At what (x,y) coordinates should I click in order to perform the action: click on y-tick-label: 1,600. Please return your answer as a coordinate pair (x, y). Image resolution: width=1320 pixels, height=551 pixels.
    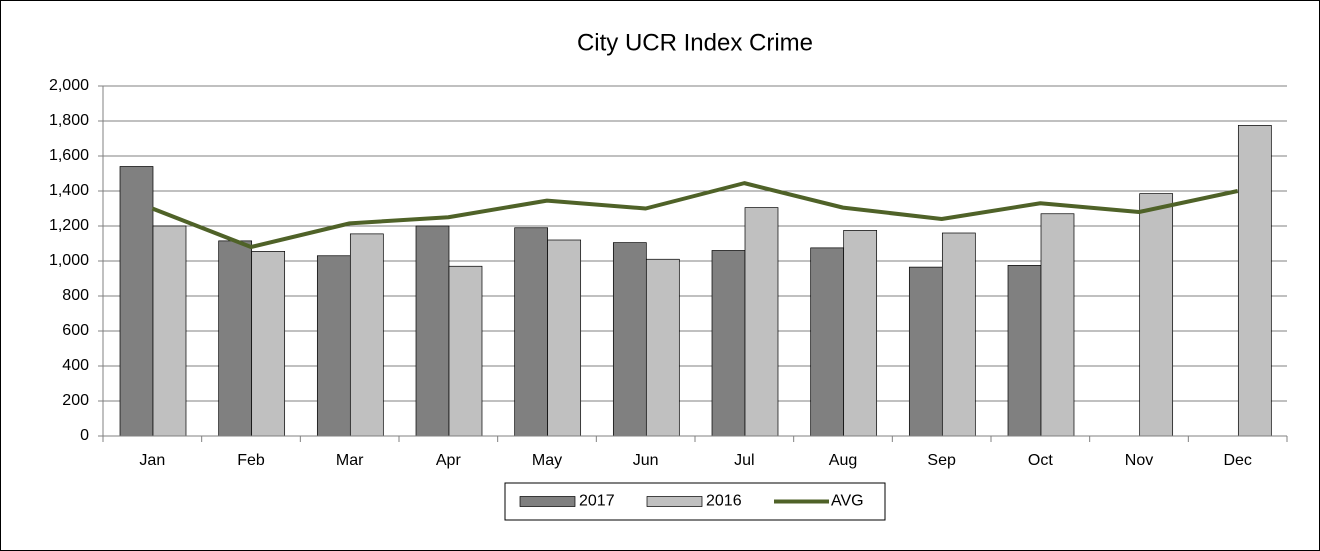
    Looking at the image, I should click on (69, 155).